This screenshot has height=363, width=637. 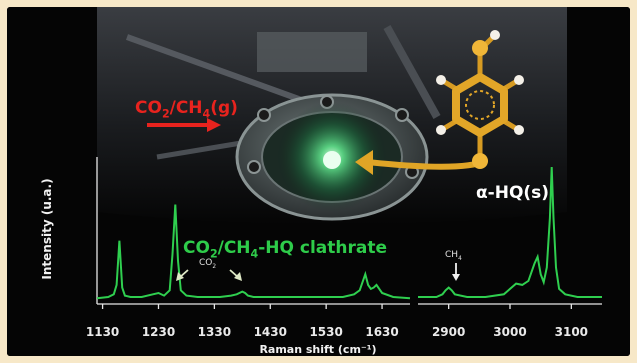 What do you see at coordinates (480, 99) in the screenshot?
I see `hydroquinone-molecule-icon` at bounding box center [480, 99].